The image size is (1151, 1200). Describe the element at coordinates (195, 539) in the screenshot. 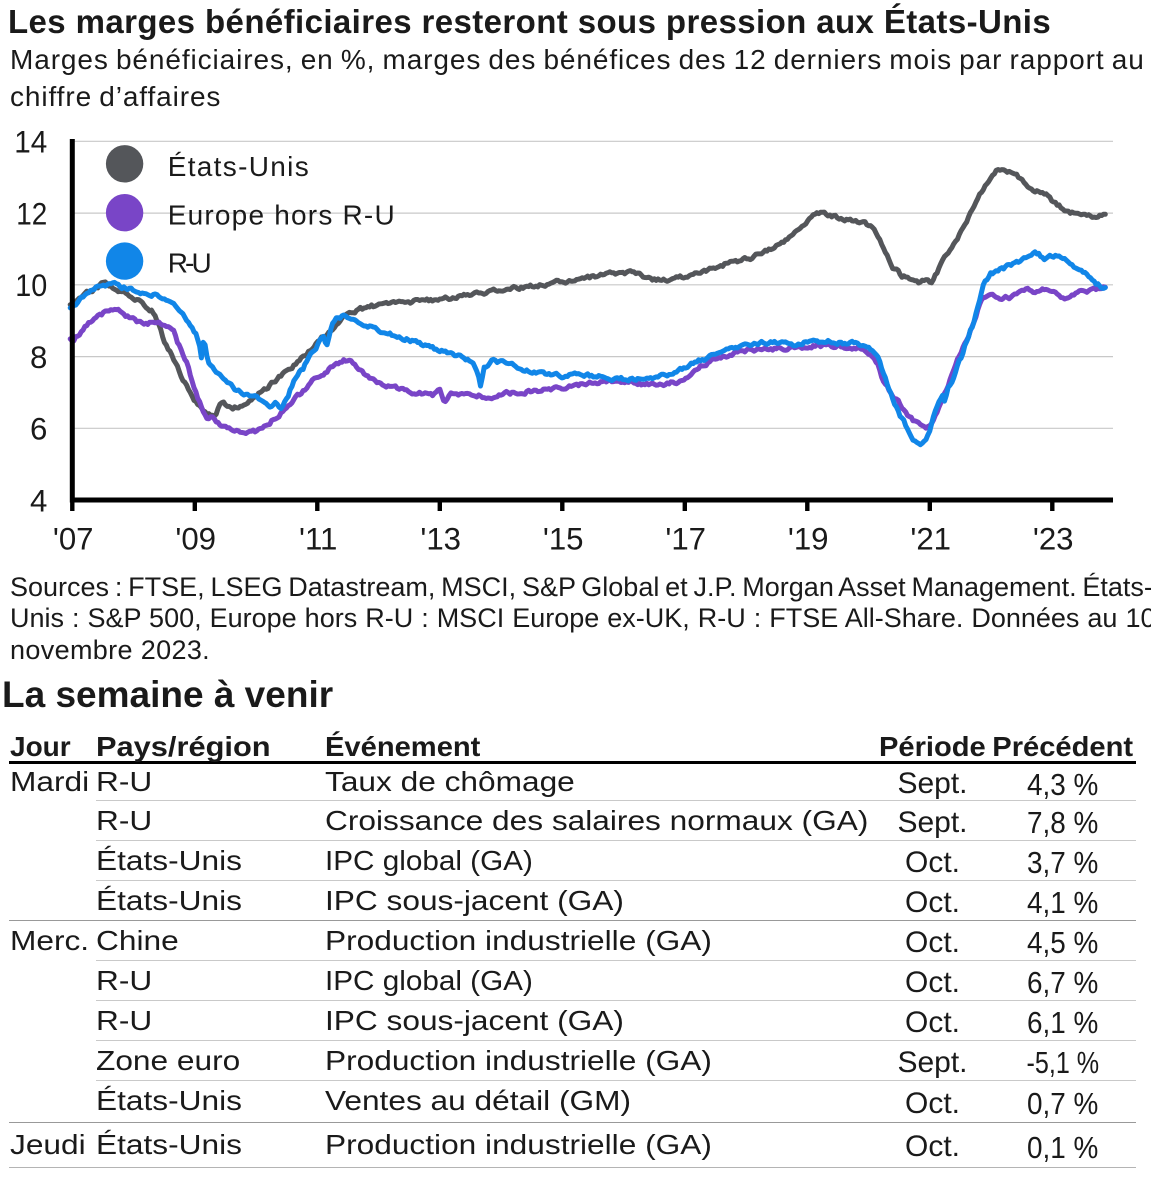

I see `svg-text: '09` at that location.